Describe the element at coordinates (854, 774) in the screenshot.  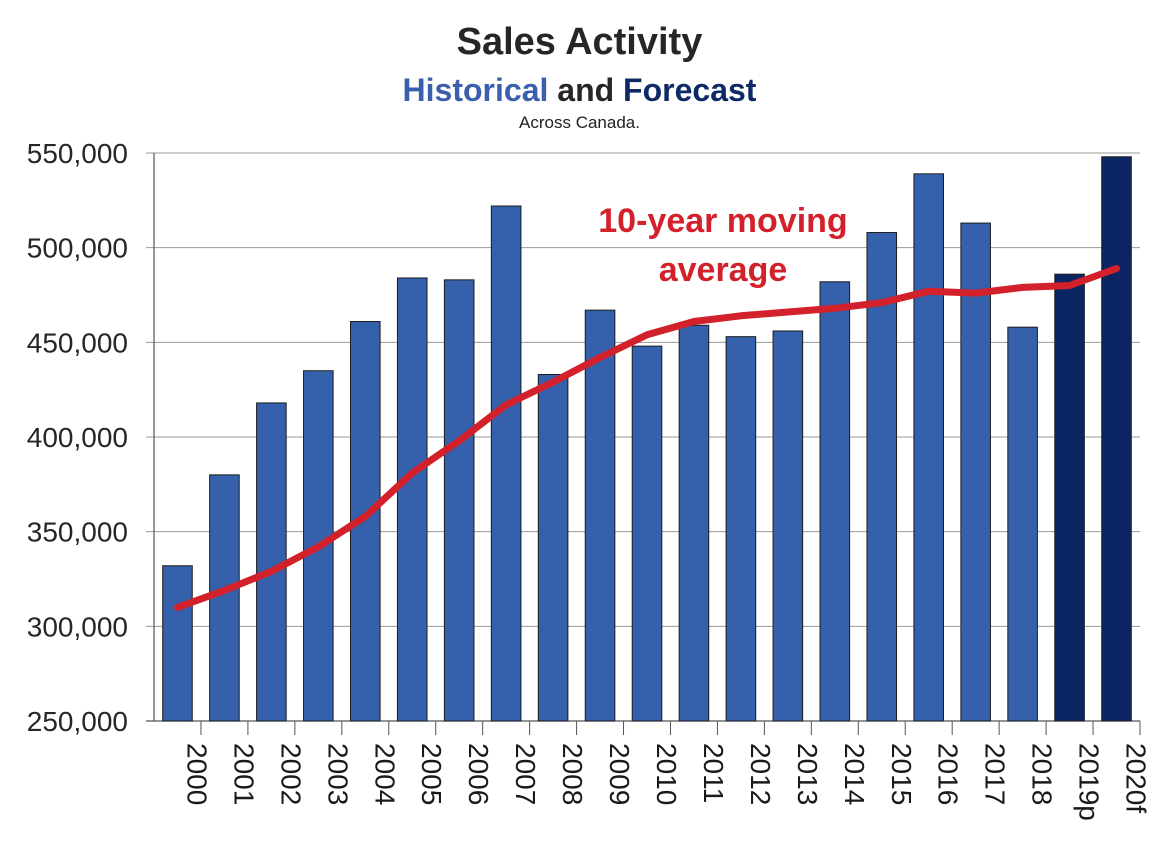
I see `x-tick-label: 2014` at that location.